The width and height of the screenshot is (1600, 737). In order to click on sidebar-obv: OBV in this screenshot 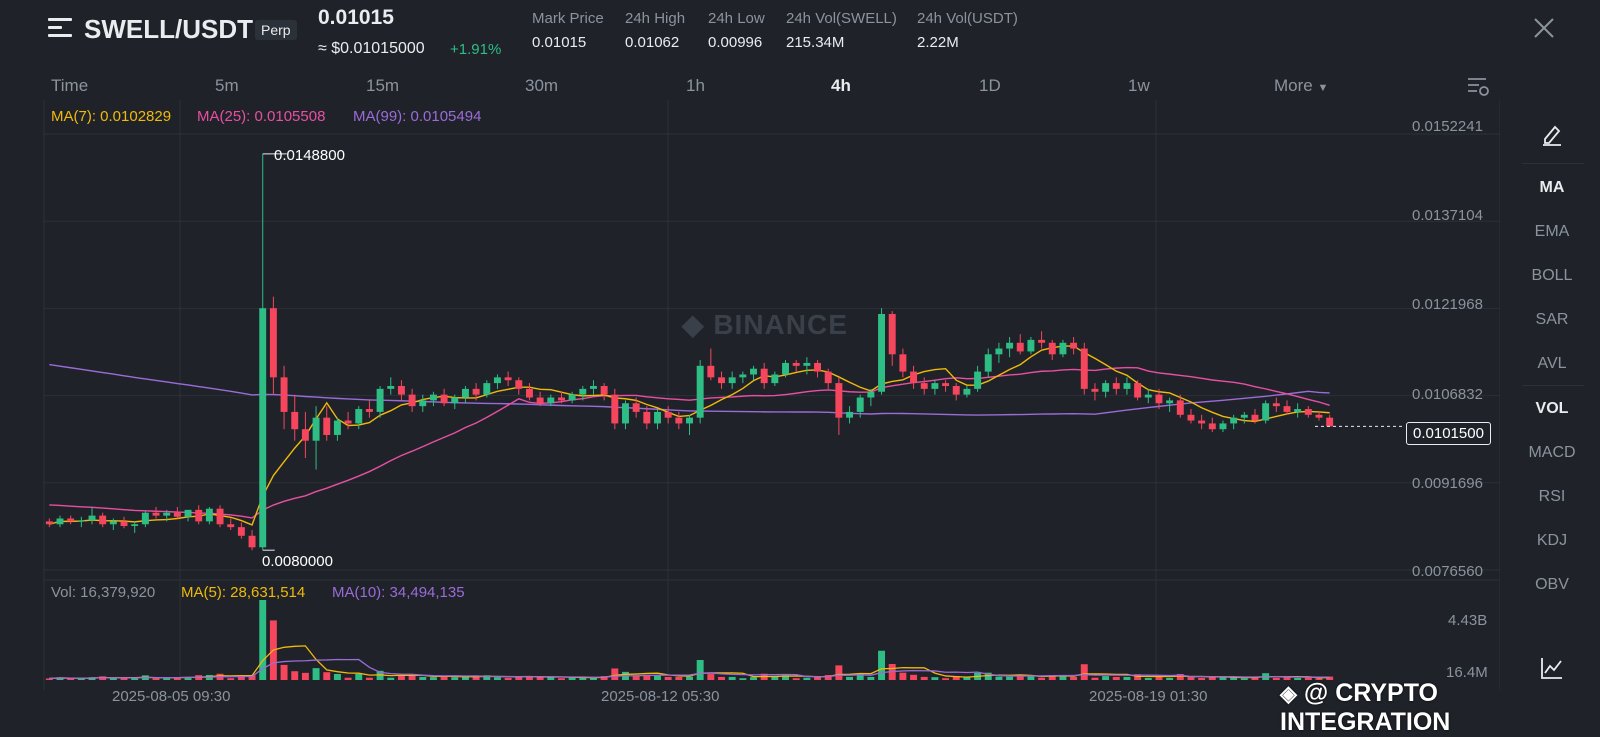, I will do `click(1552, 584)`.